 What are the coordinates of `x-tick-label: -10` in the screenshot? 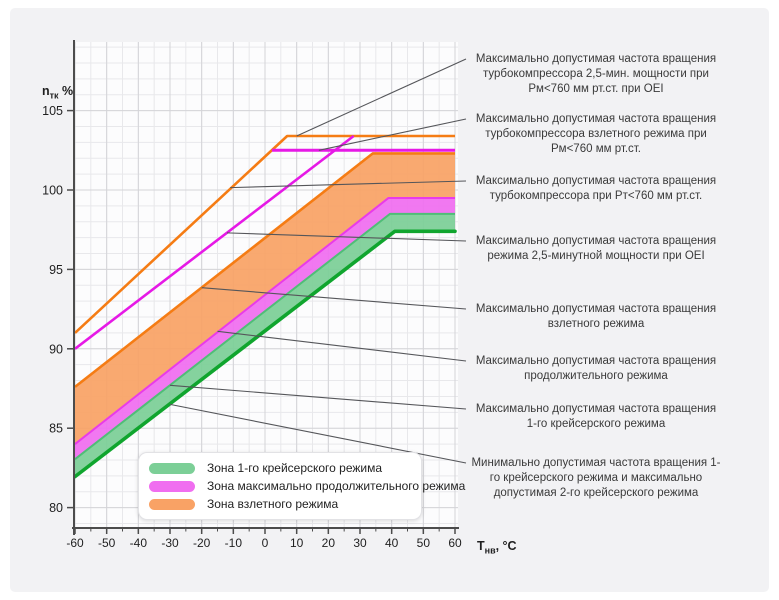 It's located at (234, 543).